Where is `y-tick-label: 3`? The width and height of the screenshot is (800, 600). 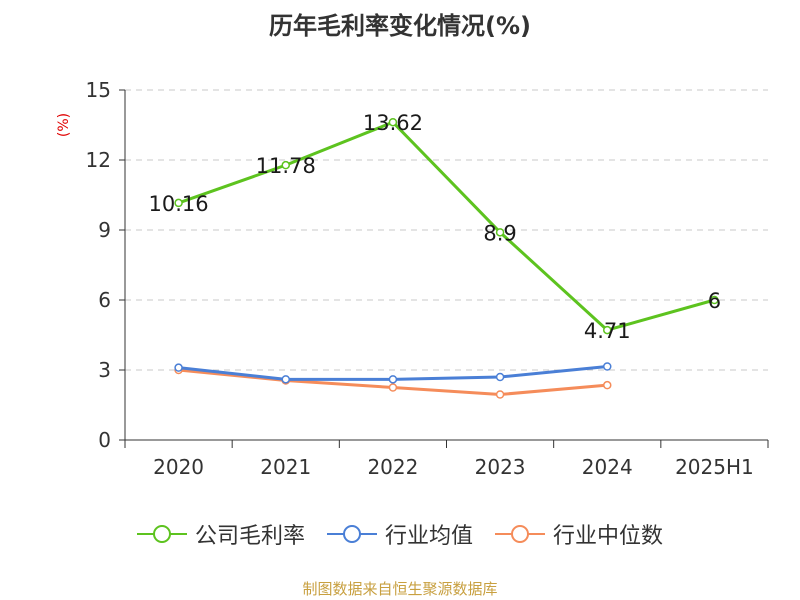
y-tick-label: 3 is located at coordinates (104, 370).